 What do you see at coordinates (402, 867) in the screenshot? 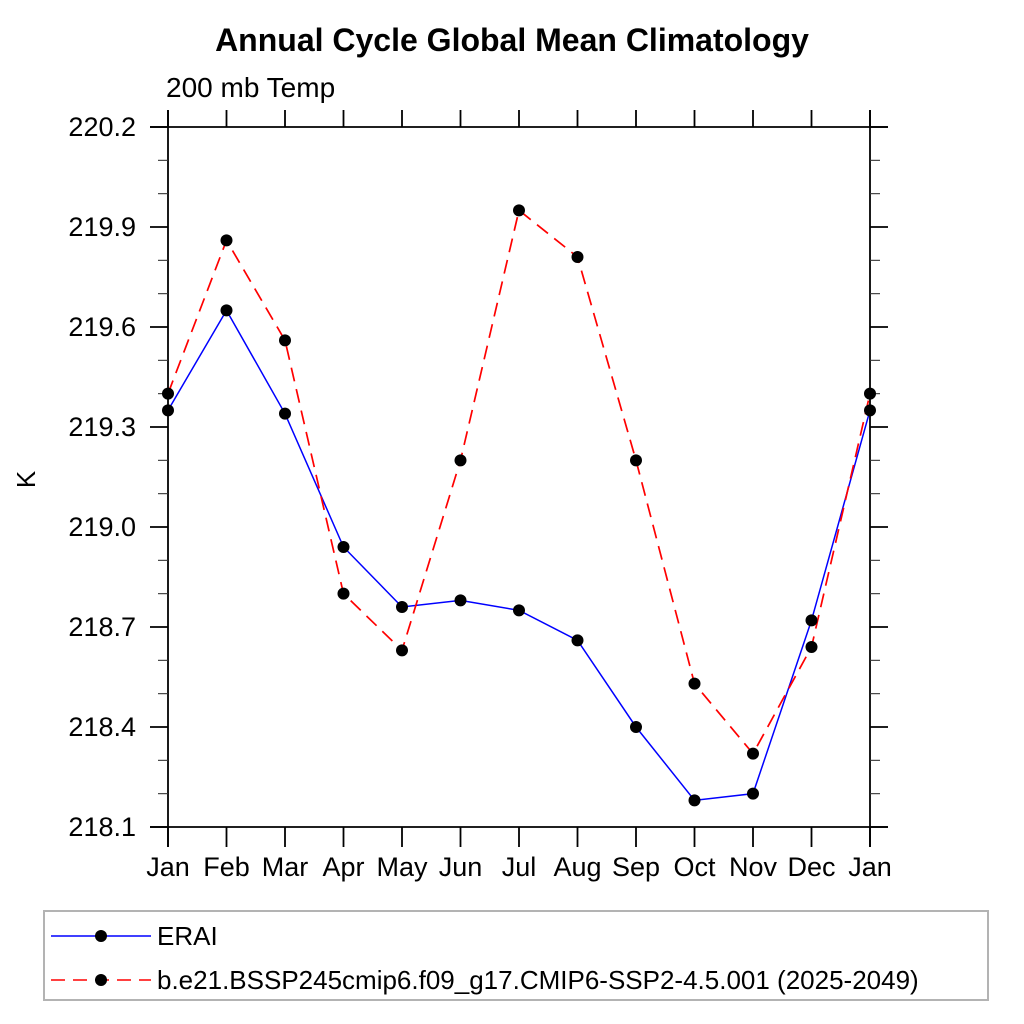
I see `x-tick-label: May` at bounding box center [402, 867].